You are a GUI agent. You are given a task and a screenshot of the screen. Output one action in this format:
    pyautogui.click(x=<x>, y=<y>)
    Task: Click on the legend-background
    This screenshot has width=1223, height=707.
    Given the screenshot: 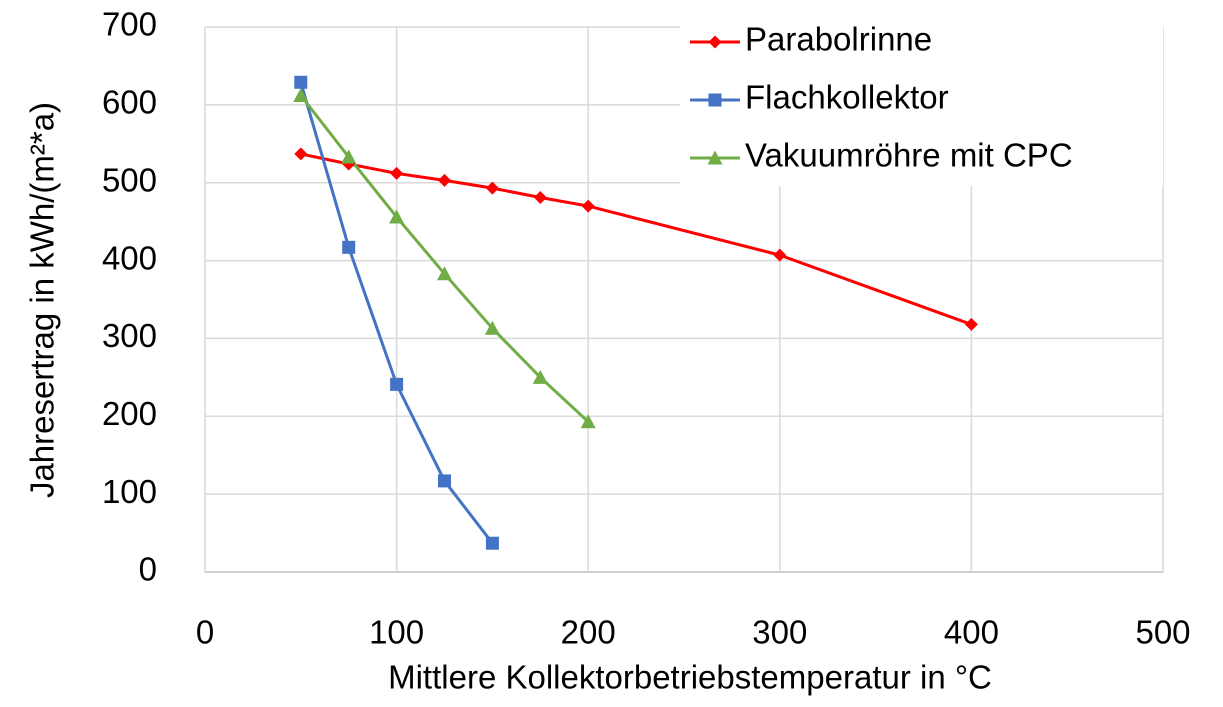 What is the action you would take?
    pyautogui.click(x=921, y=98)
    